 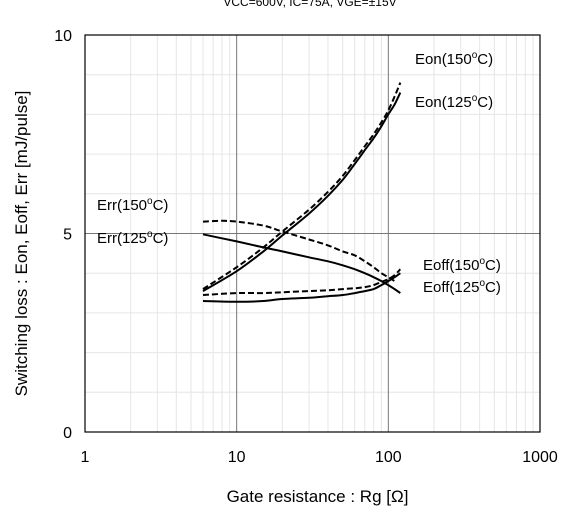 I want to click on series-label-eoff-125-c: Eoff(125oC), so click(x=462, y=287).